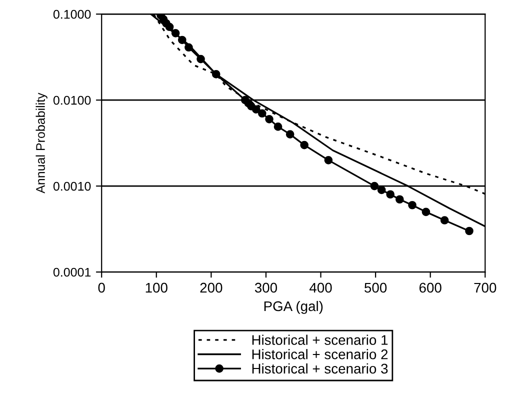  What do you see at coordinates (293, 307) in the screenshot?
I see `x-axis-title: PGA (gal)` at bounding box center [293, 307].